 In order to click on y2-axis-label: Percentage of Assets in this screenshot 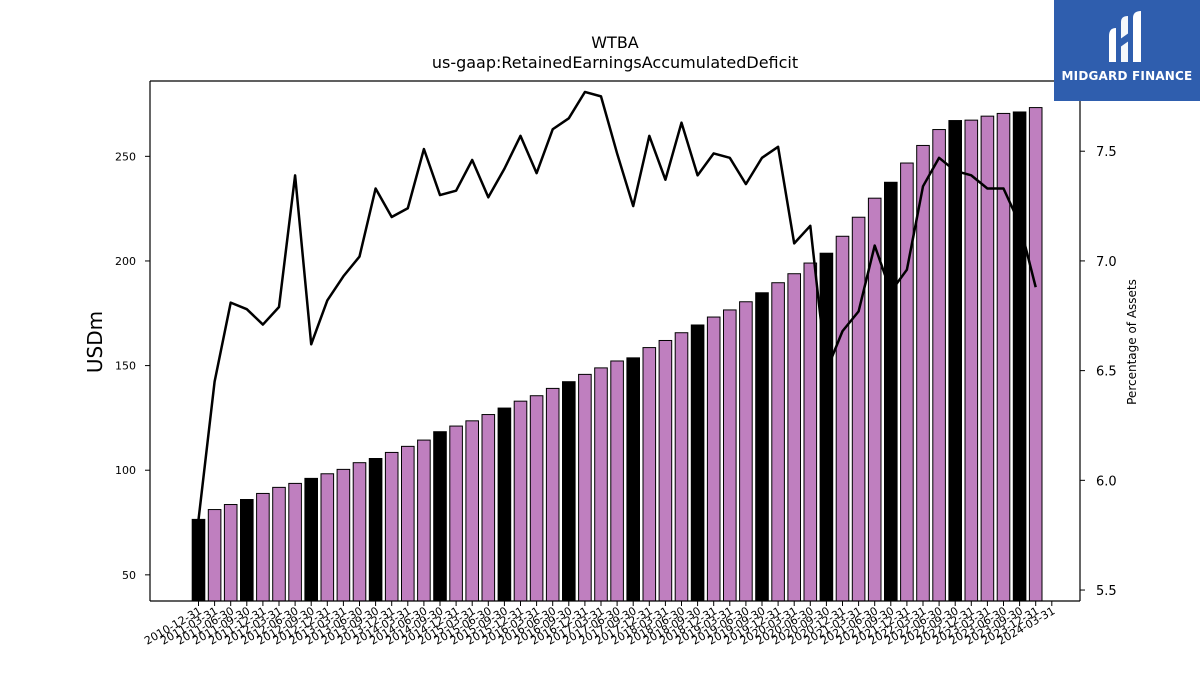, I will do `click(1132, 342)`.